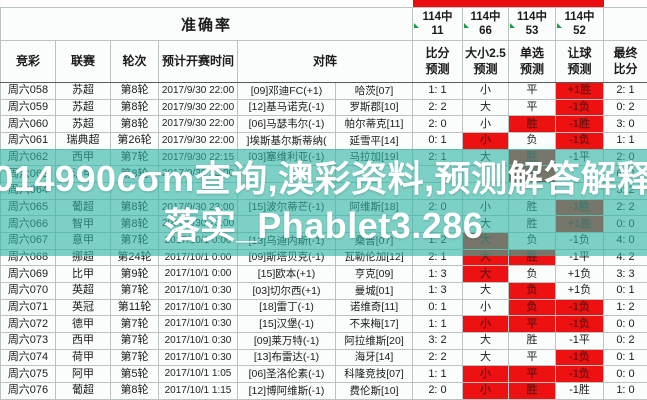  What do you see at coordinates (286, 107) in the screenshot?
I see `cell-home: [12]基马诺克(-1)` at bounding box center [286, 107].